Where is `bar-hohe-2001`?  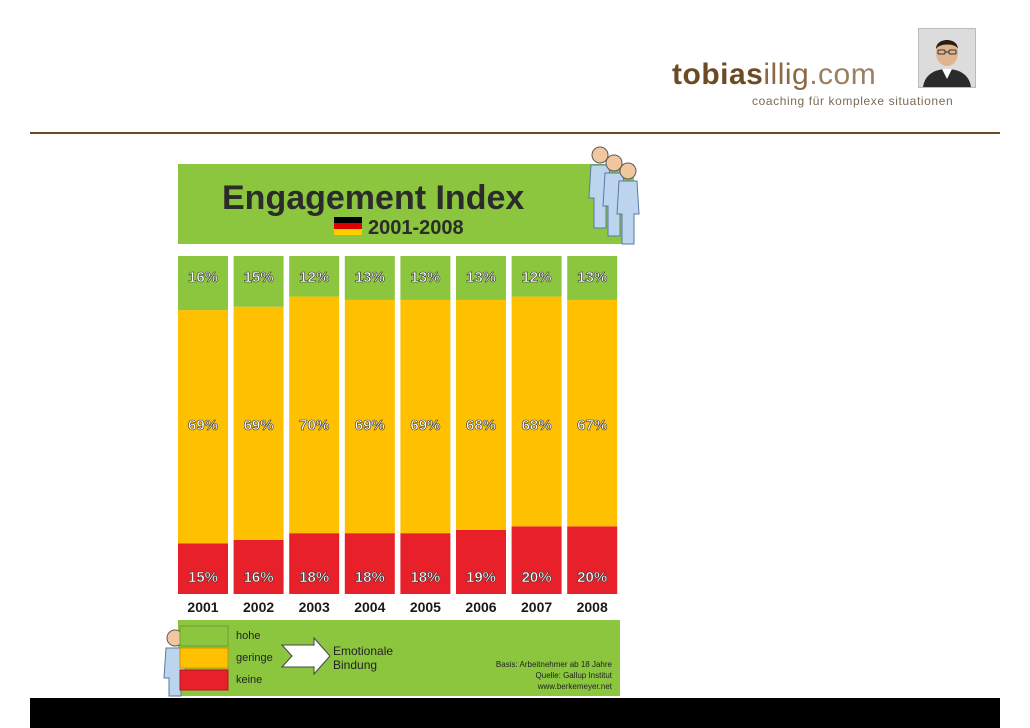 bar-hohe-2001 is located at coordinates (203, 283).